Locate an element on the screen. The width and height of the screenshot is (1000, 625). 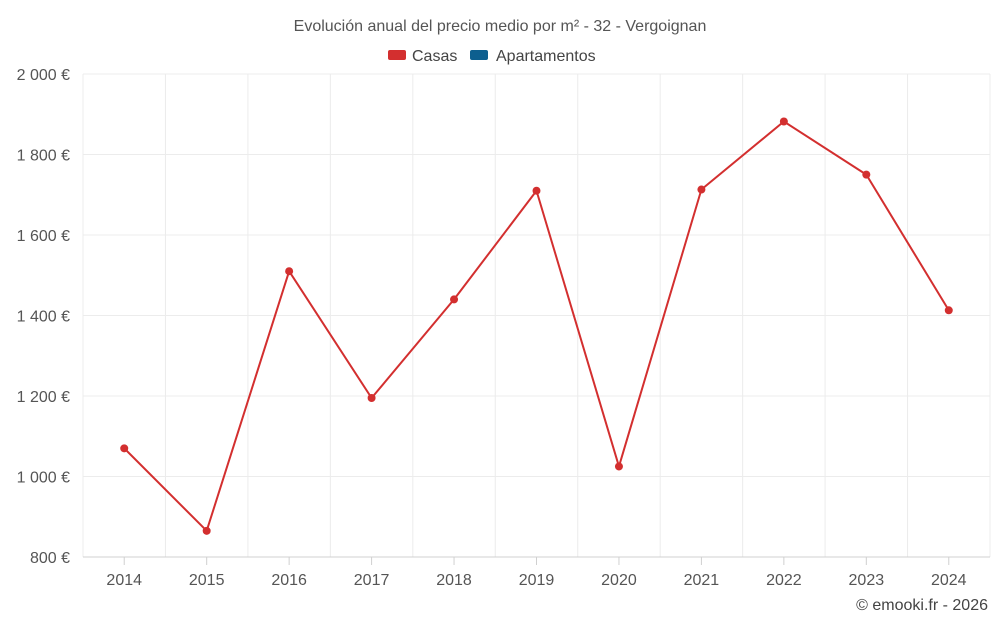
legend-label-apartamentos: Apartamentos is located at coordinates (546, 56).